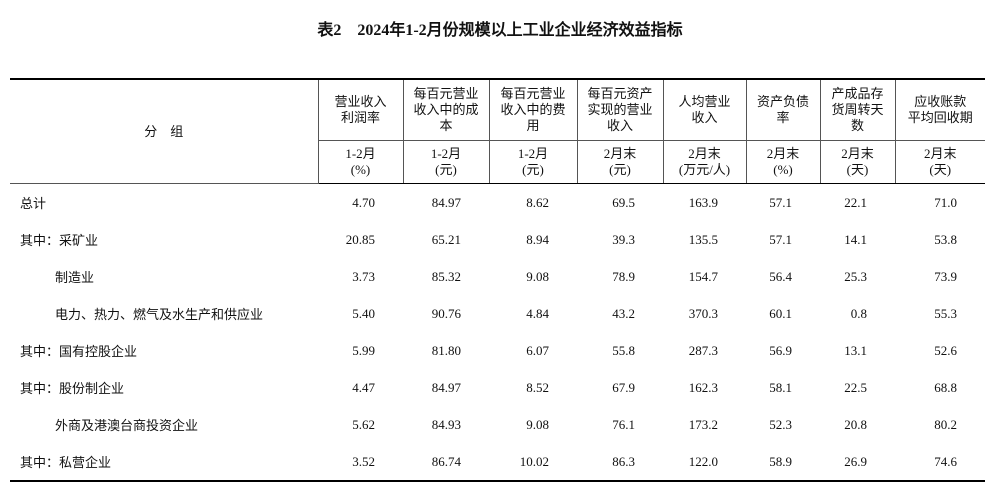 This screenshot has height=498, width=1000. Describe the element at coordinates (537, 350) in the screenshot. I see `cell-value: 6.07` at that location.